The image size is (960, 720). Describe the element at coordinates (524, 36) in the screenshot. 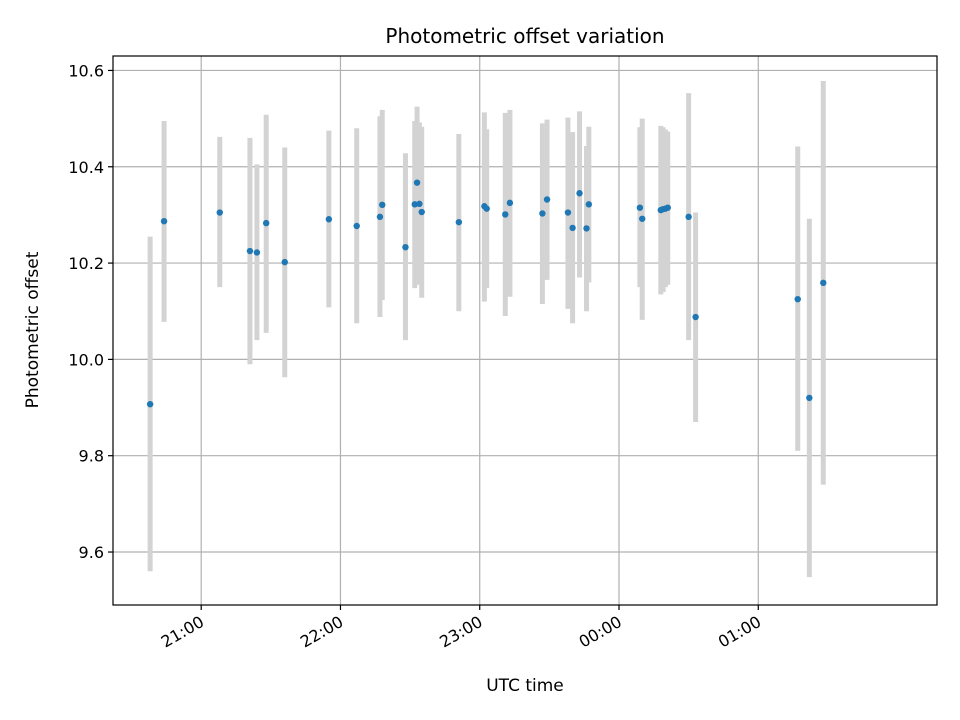

I see `chart-title: Photometric offset variation` at that location.